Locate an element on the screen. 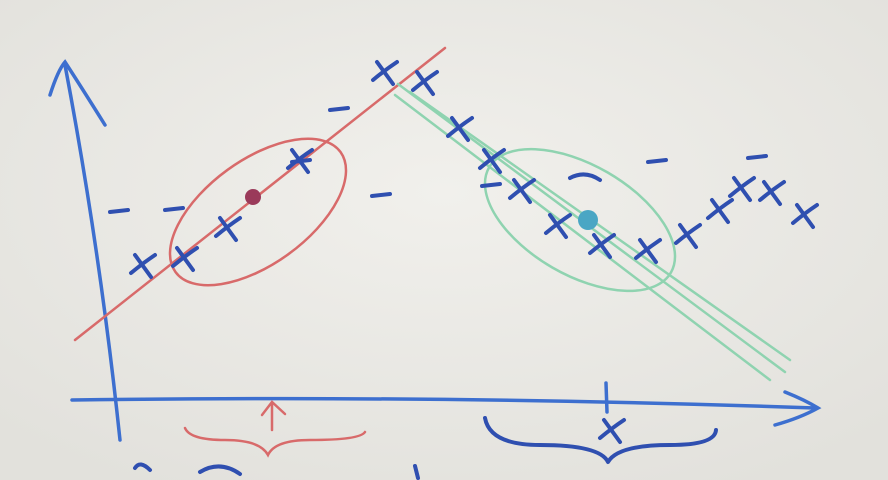 This screenshot has width=888, height=480. vertical-arrowhead is located at coordinates (77, 93).